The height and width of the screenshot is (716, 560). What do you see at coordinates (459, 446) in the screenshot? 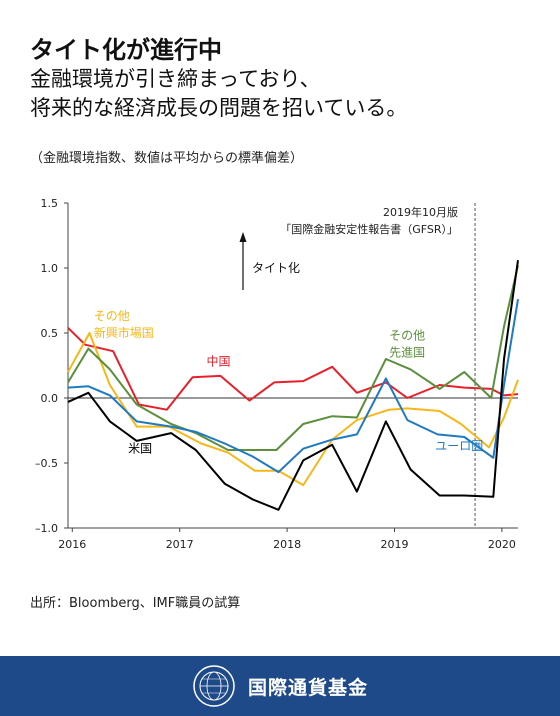
I see `series-label: ユーロ圏` at bounding box center [459, 446].